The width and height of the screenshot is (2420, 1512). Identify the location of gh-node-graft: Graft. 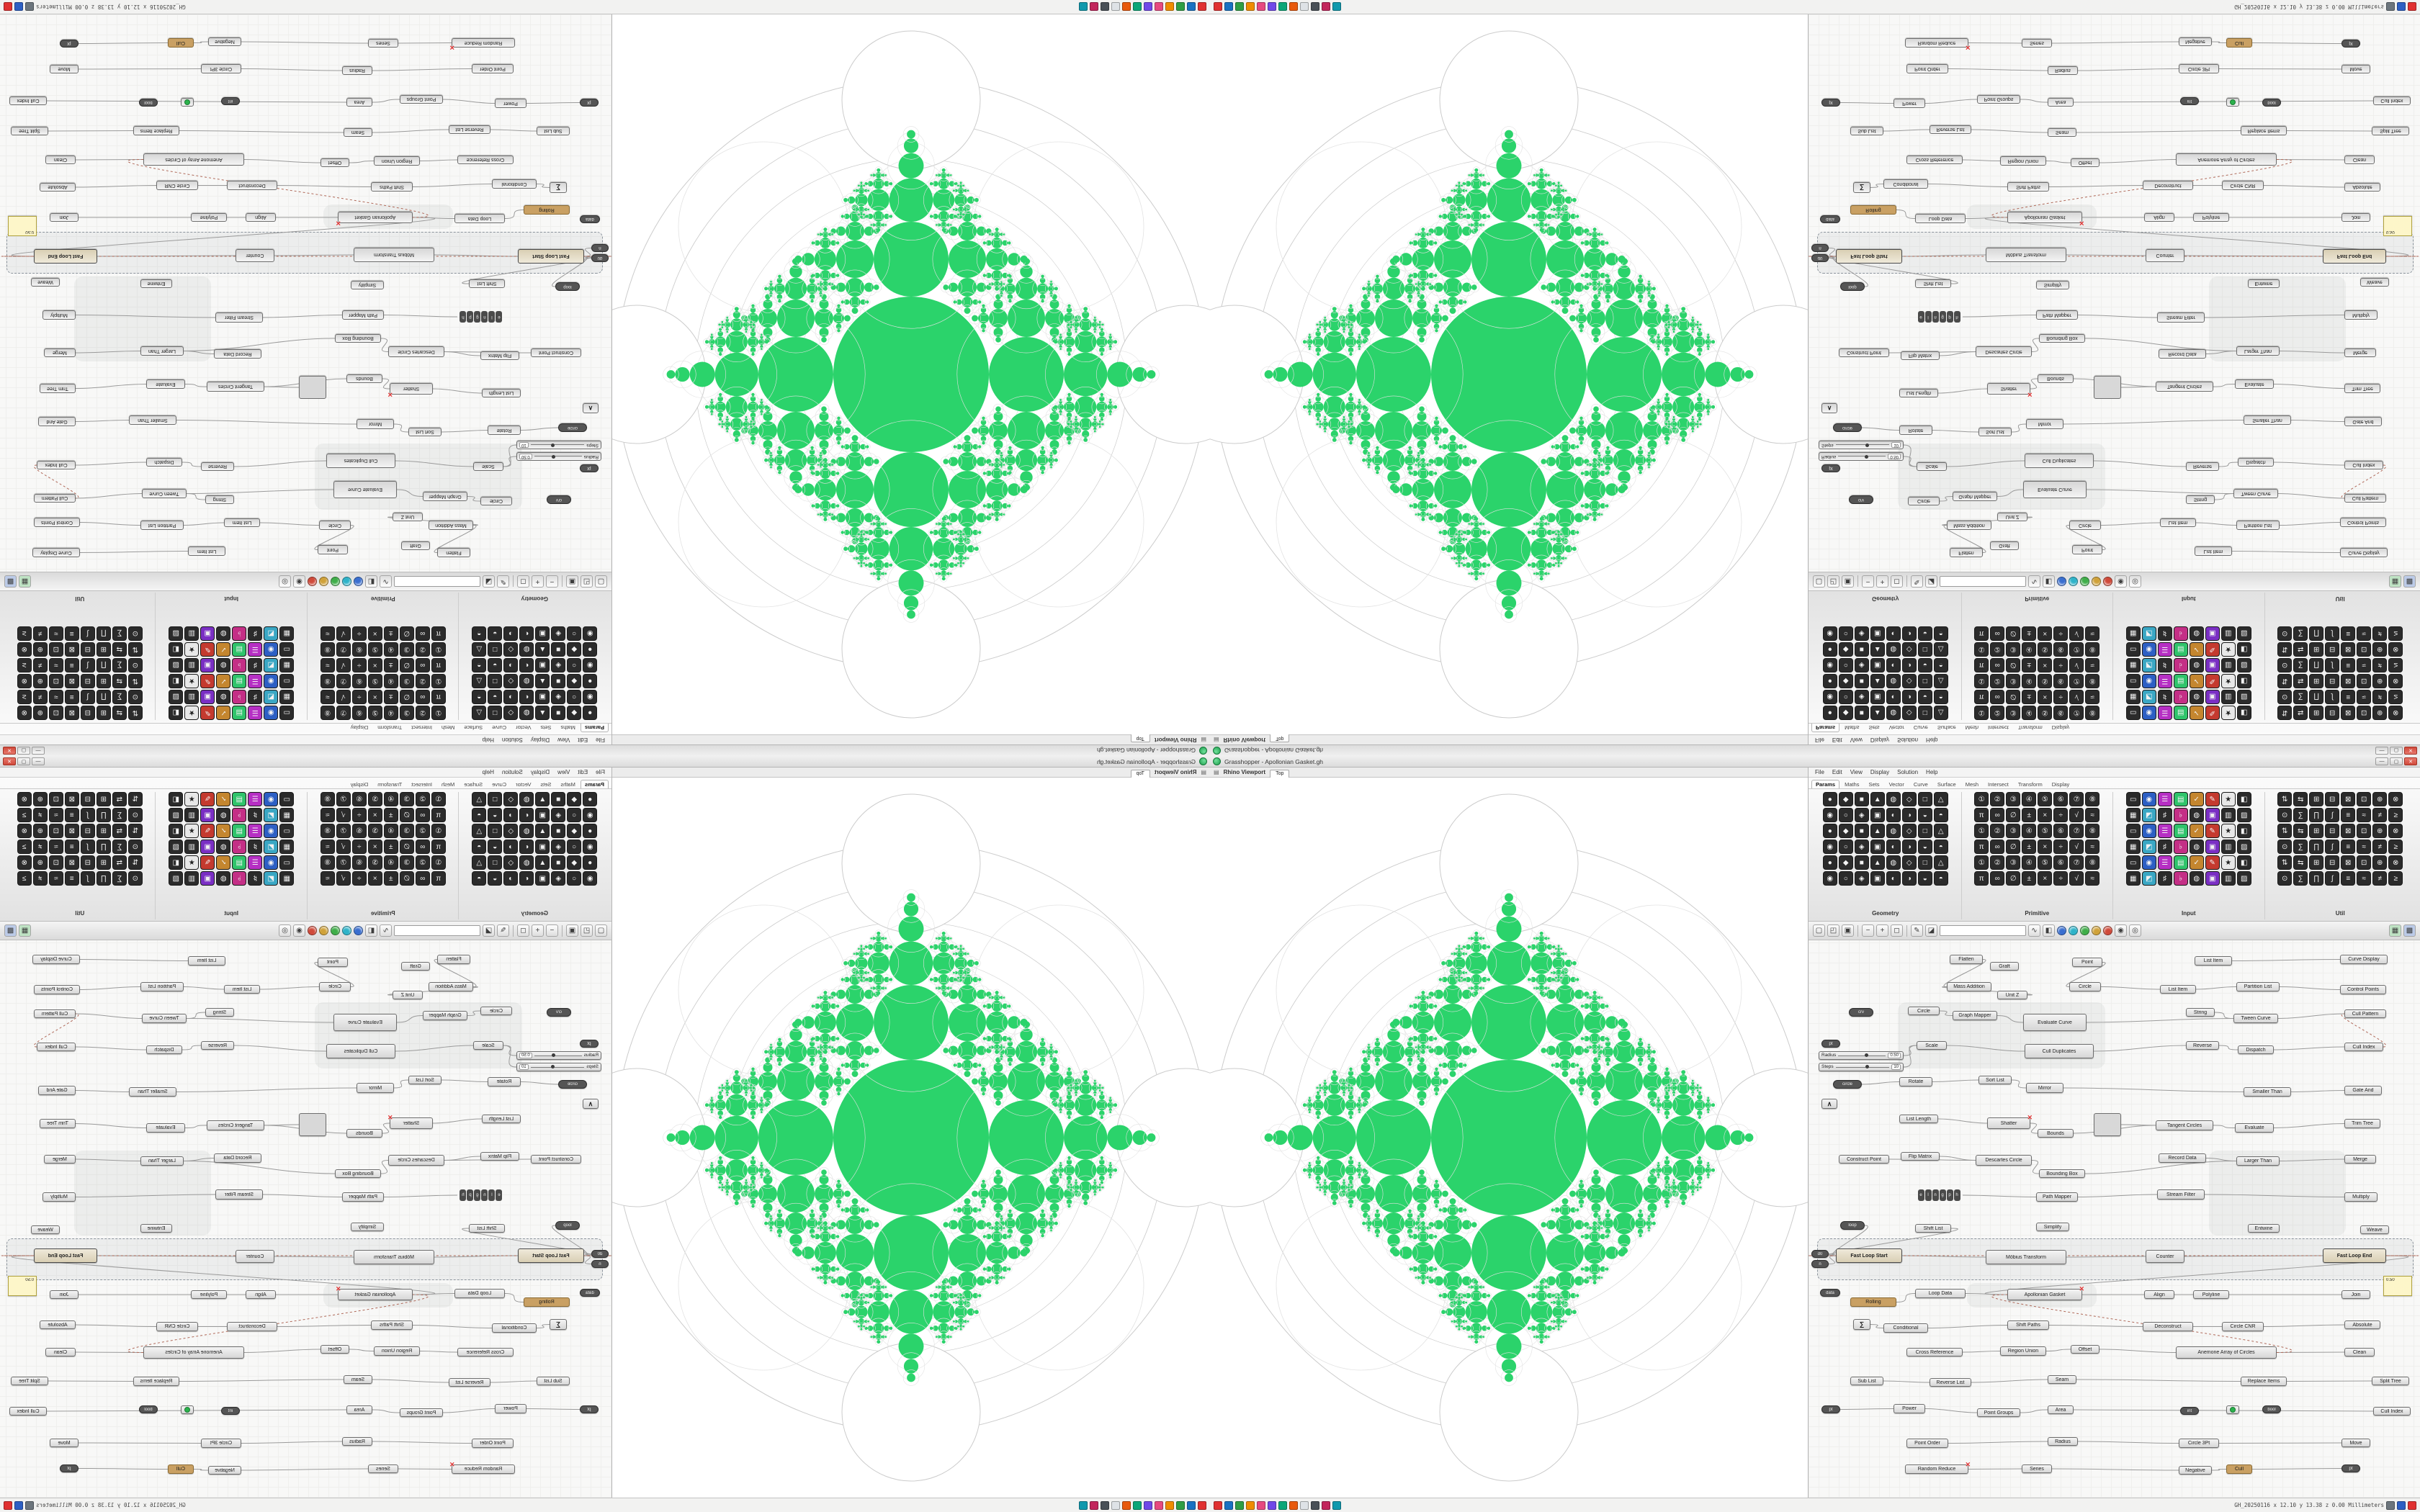
(2005, 545).